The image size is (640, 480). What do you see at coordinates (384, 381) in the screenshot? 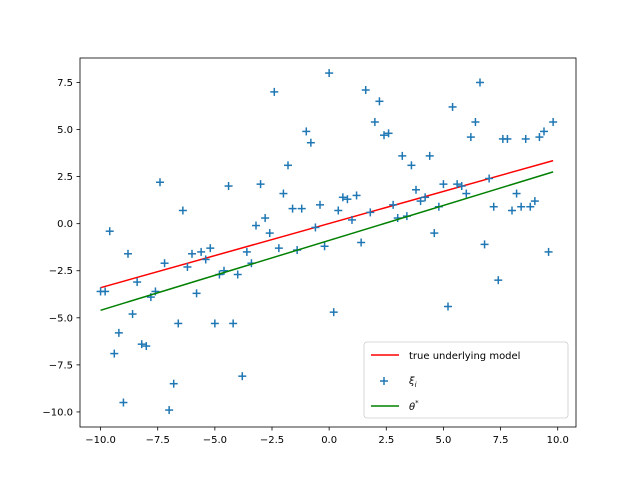
I see `legend-xi-swatch` at bounding box center [384, 381].